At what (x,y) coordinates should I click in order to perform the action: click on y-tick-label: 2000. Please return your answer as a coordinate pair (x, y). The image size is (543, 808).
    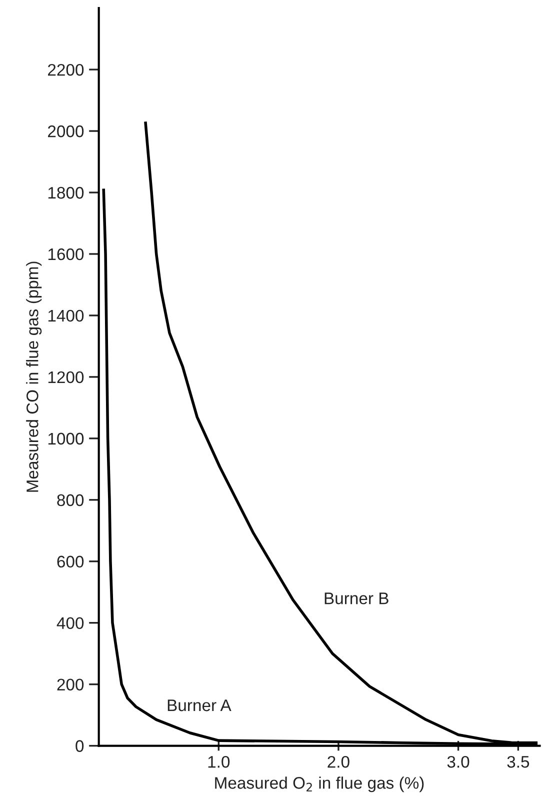
    Looking at the image, I should click on (66, 131).